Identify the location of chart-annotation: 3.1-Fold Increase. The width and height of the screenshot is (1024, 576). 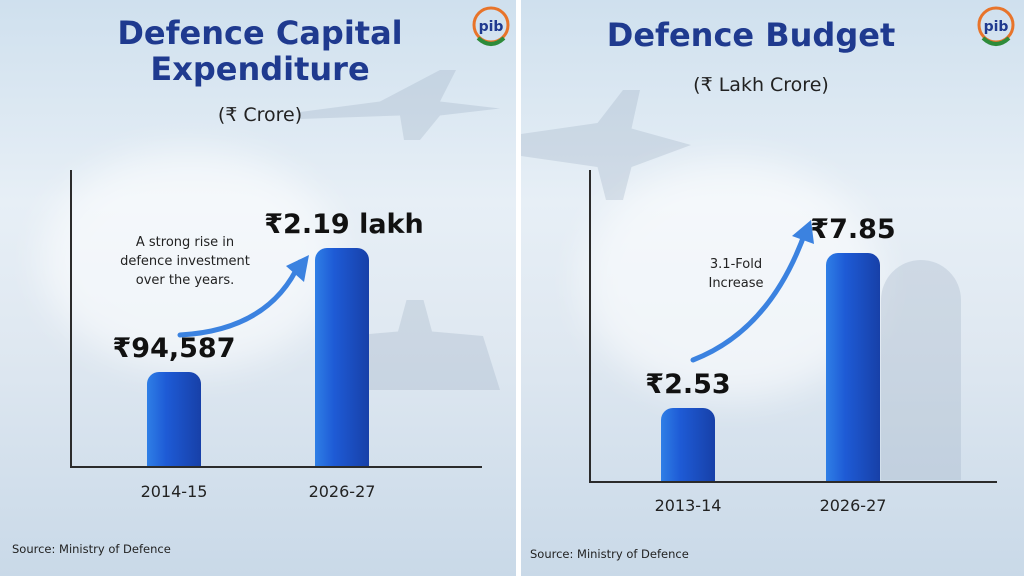
(736, 274).